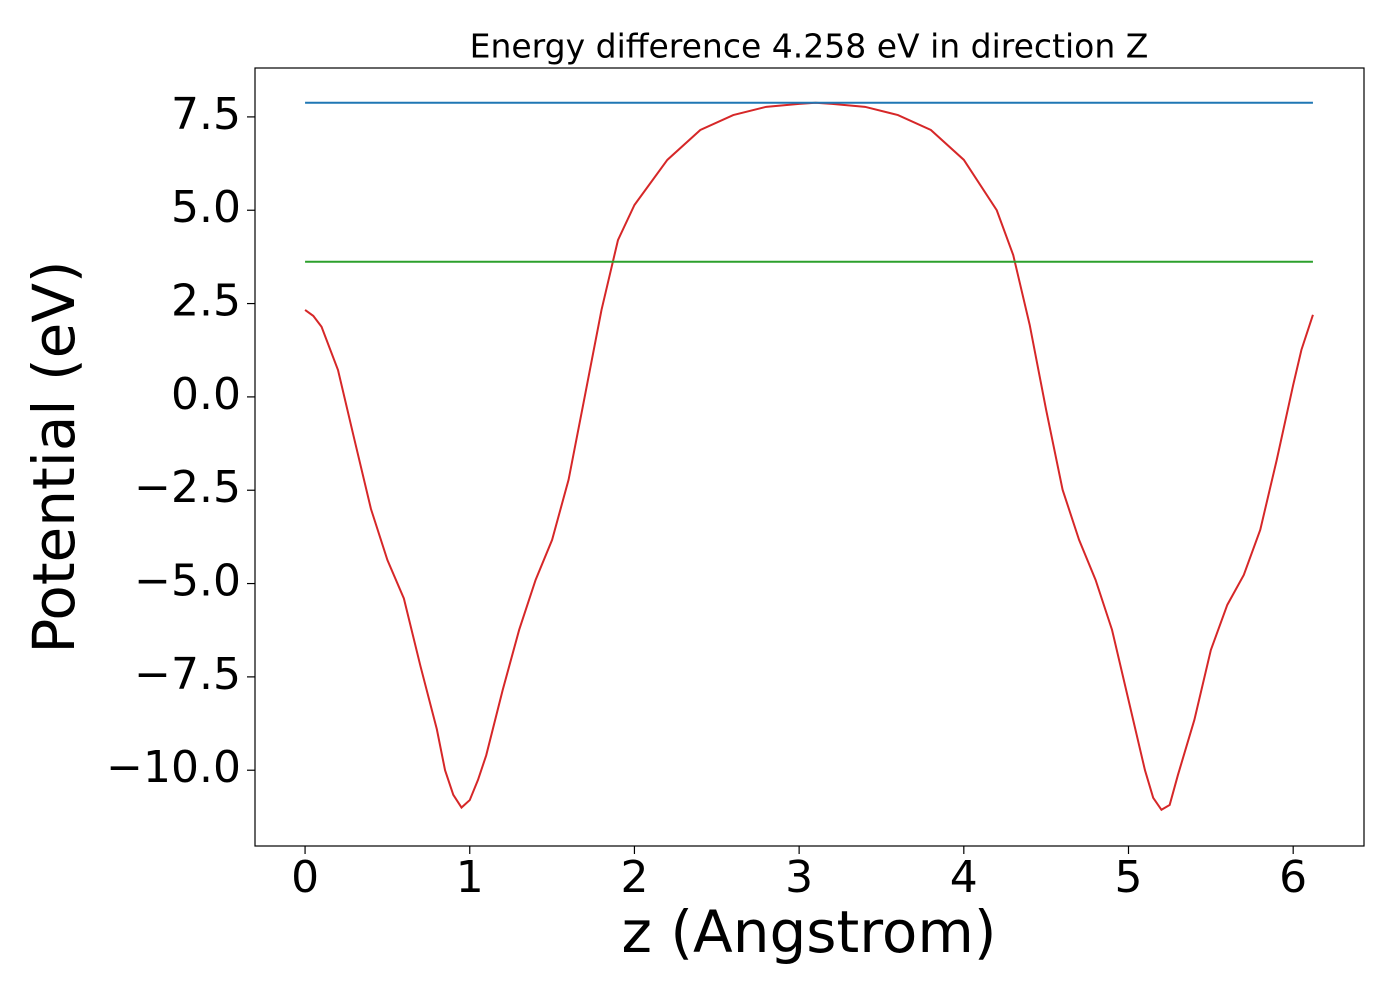 This screenshot has height=1000, width=1400. I want to click on y-tick-label: −5.0, so click(187, 581).